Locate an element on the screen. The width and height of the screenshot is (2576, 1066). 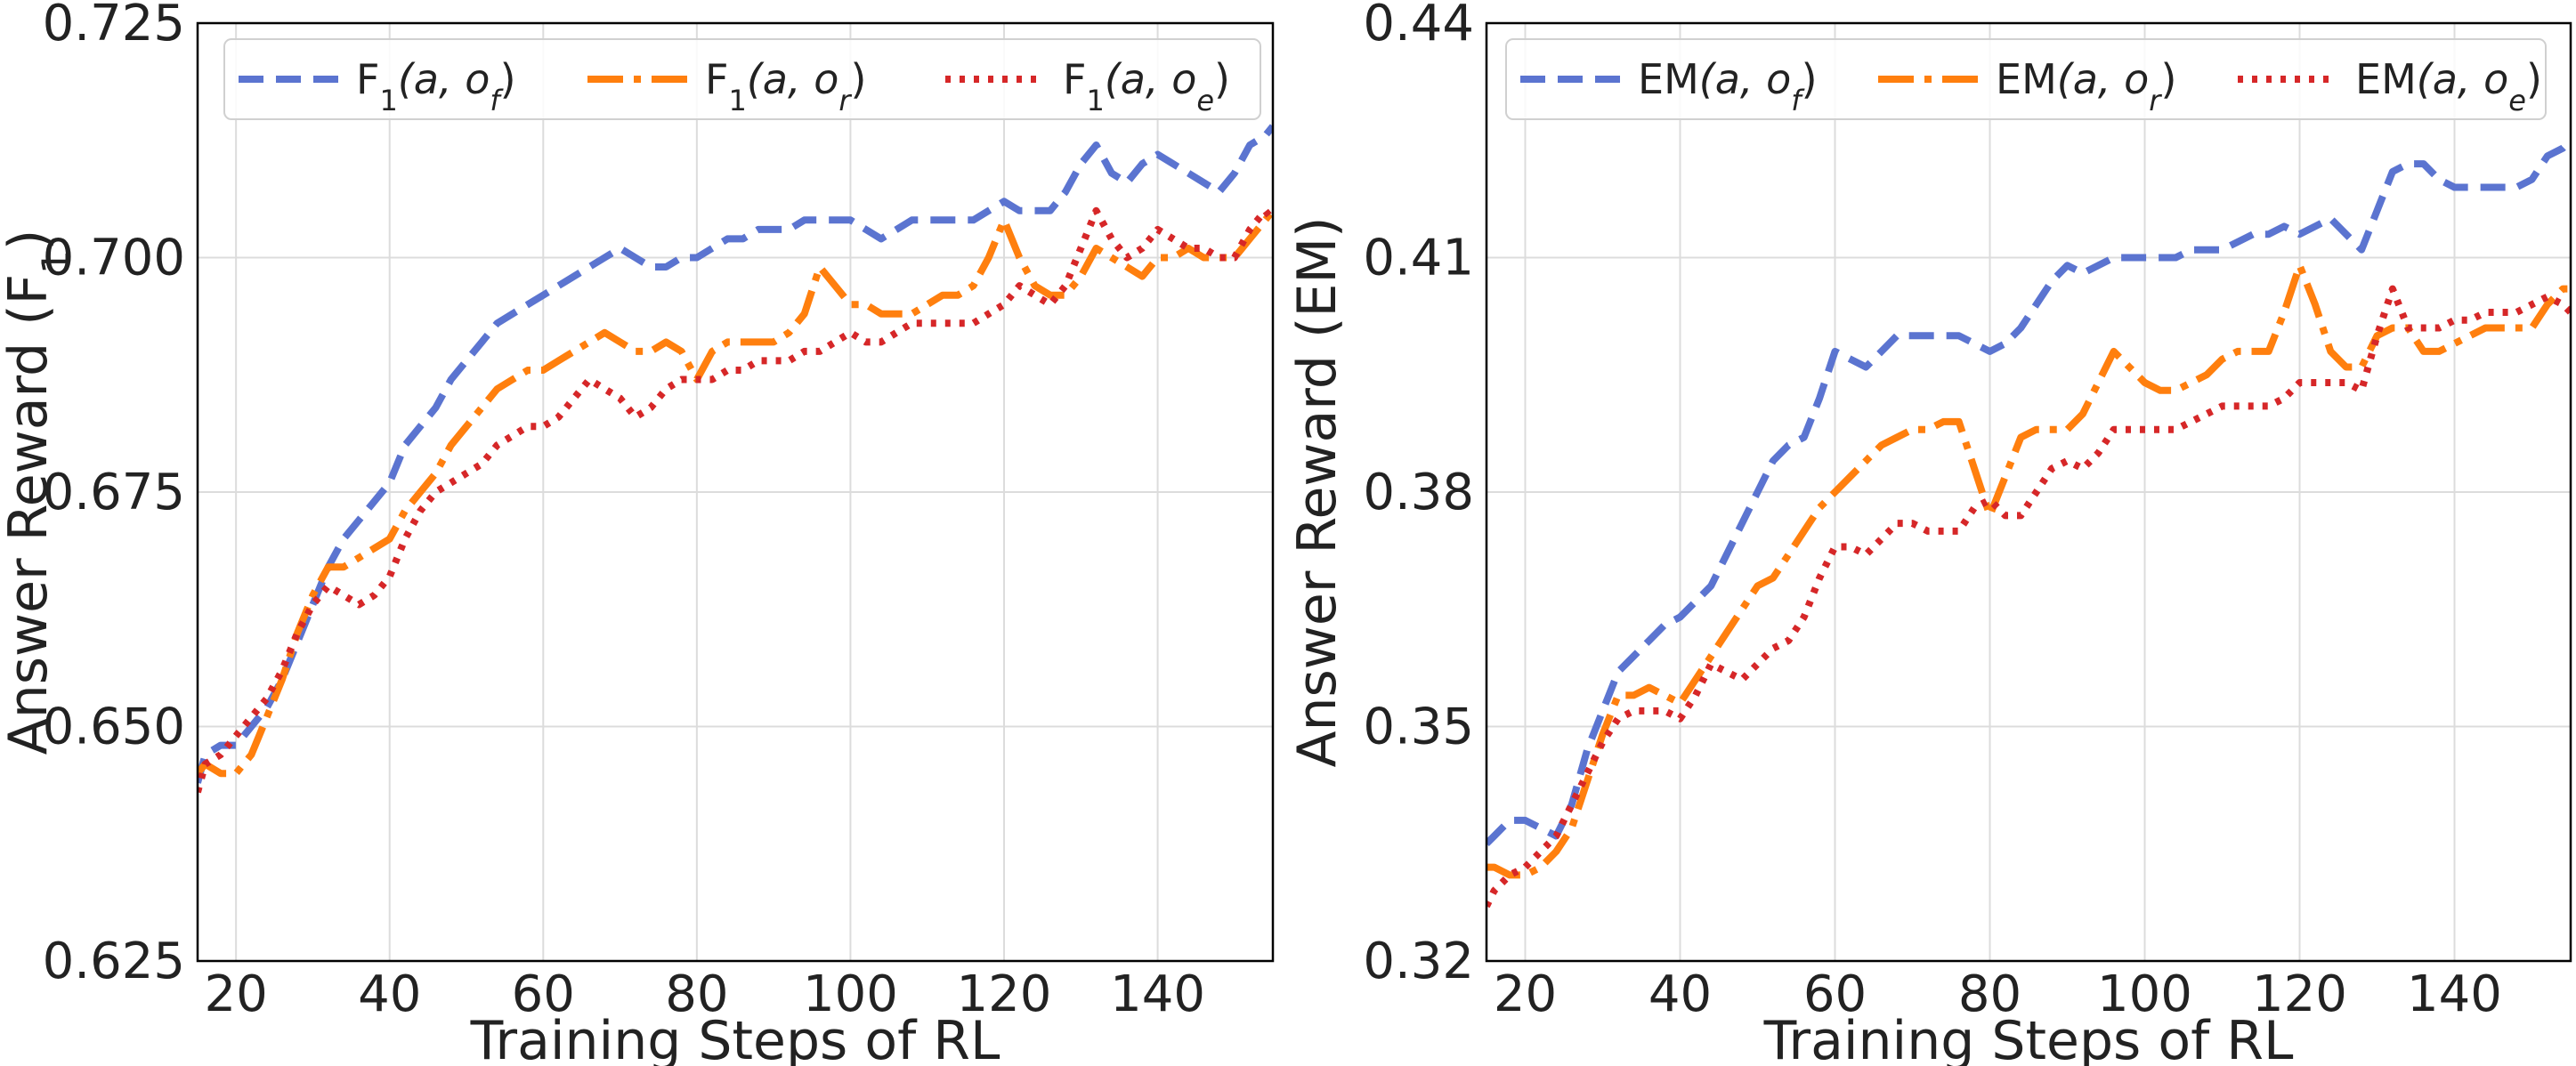
legend: F1(a, of) F1(a, or) F1(a, oe) is located at coordinates (742, 79).